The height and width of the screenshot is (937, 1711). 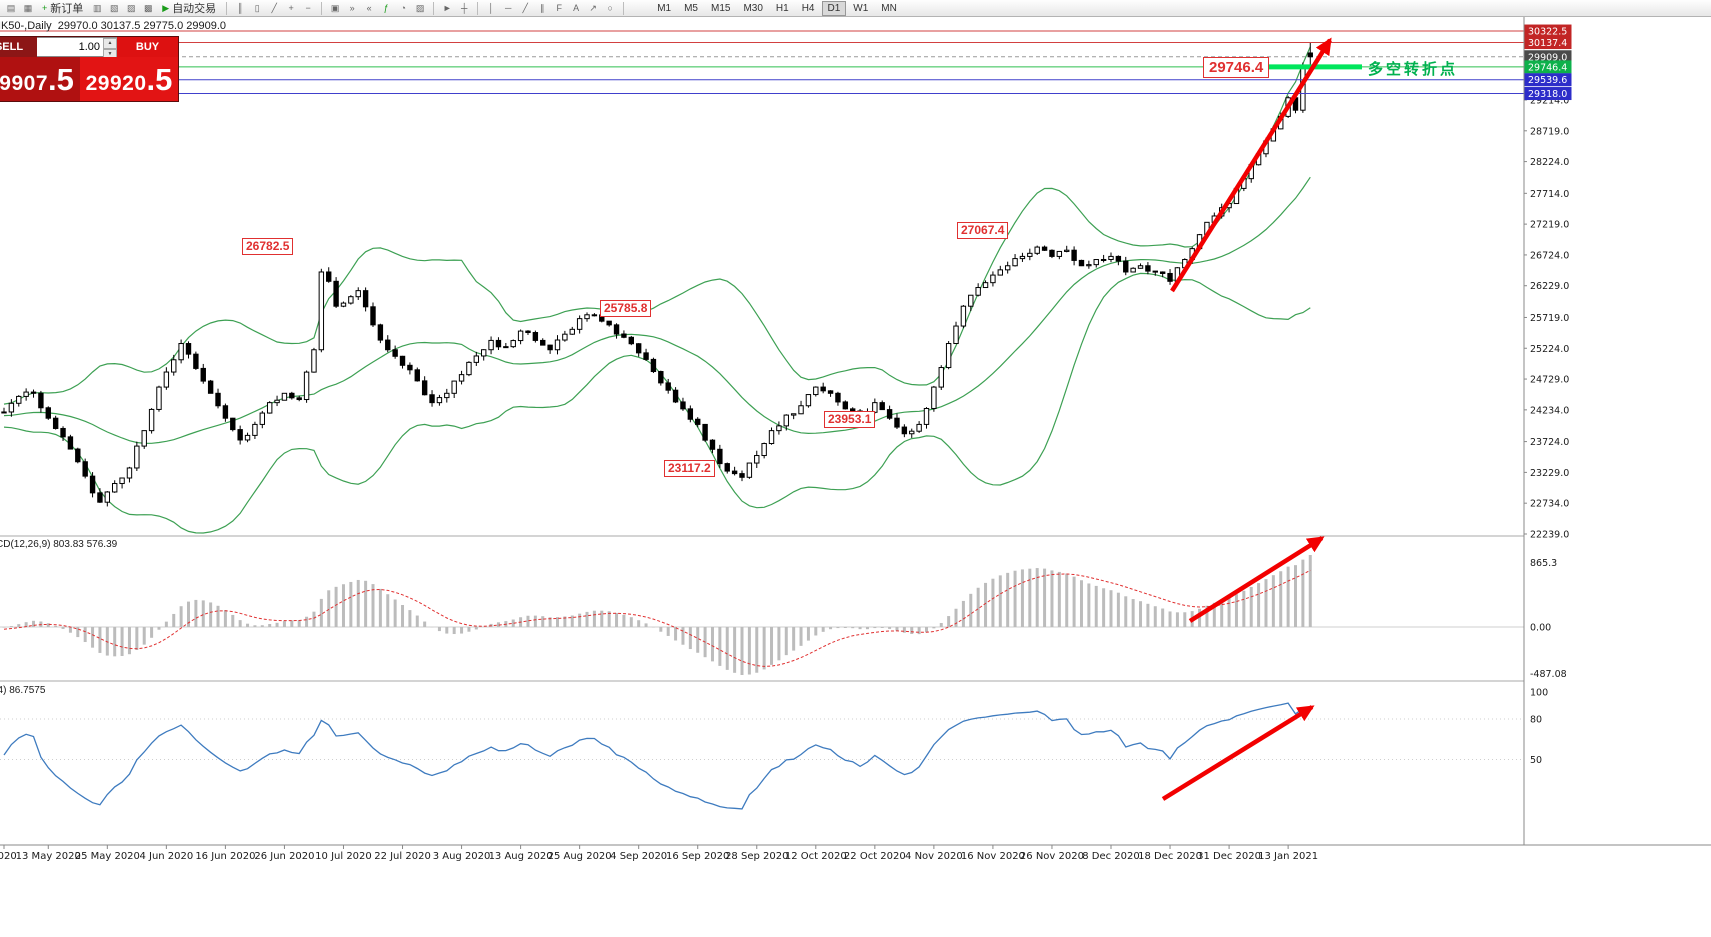 What do you see at coordinates (1539, 727) in the screenshot?
I see `rsi-axis-labels: 100 80 50` at bounding box center [1539, 727].